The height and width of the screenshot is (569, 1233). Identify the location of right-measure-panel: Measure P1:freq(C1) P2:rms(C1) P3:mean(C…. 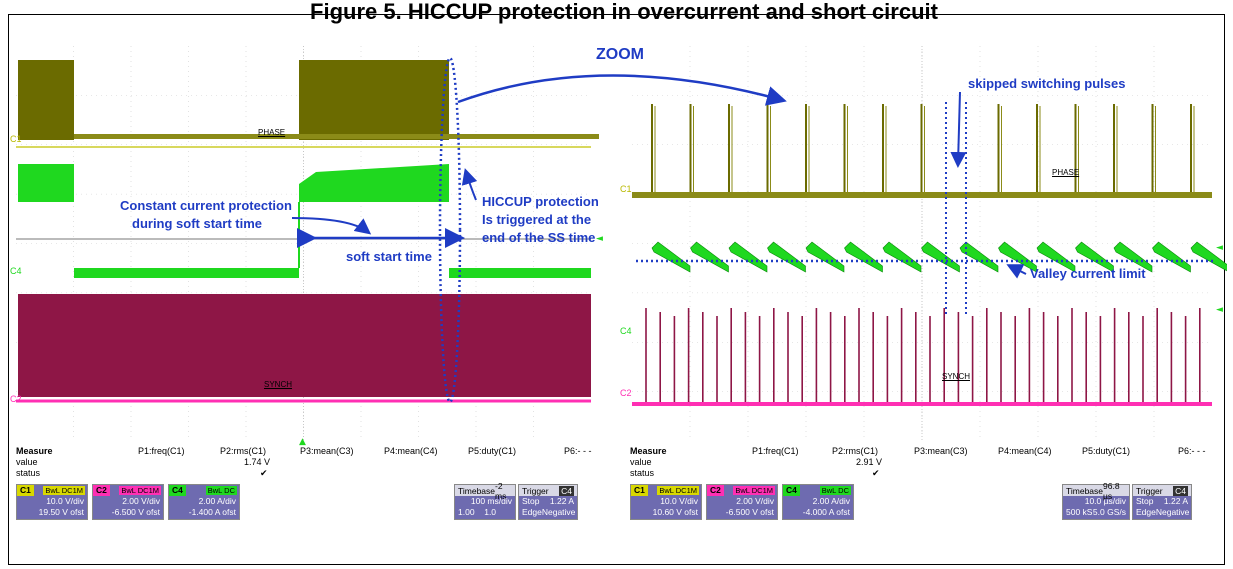
(915, 462).